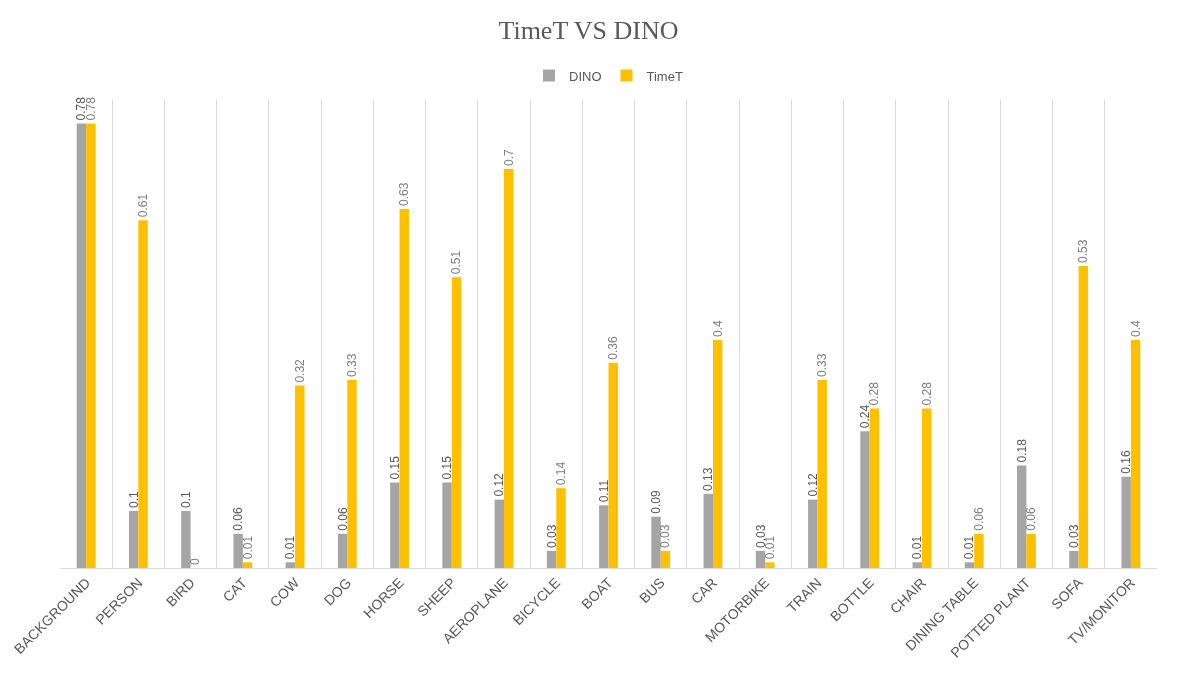 This screenshot has width=1177, height=678. What do you see at coordinates (1126, 462) in the screenshot?
I see `data-label: 0.16` at bounding box center [1126, 462].